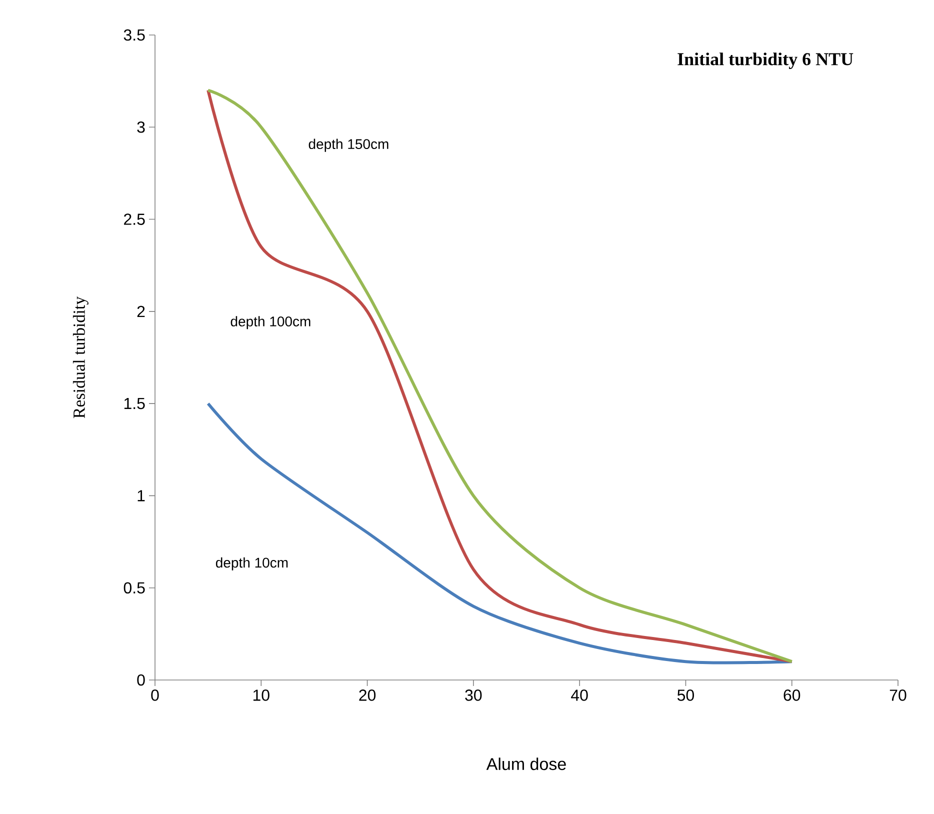 The image size is (934, 814). What do you see at coordinates (526, 764) in the screenshot?
I see `x-axis-title: Alum dose` at bounding box center [526, 764].